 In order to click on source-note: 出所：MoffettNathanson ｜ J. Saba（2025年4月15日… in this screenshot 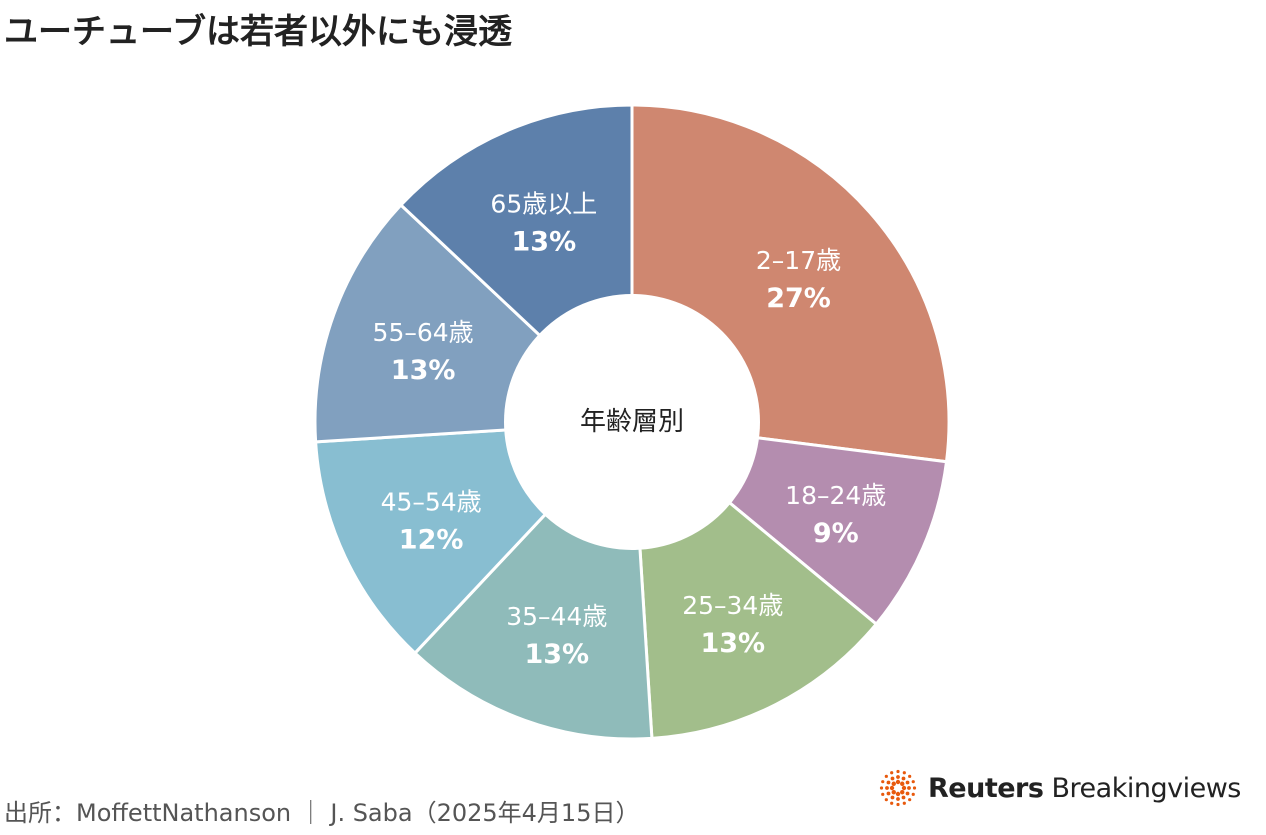, I will do `click(322, 813)`.